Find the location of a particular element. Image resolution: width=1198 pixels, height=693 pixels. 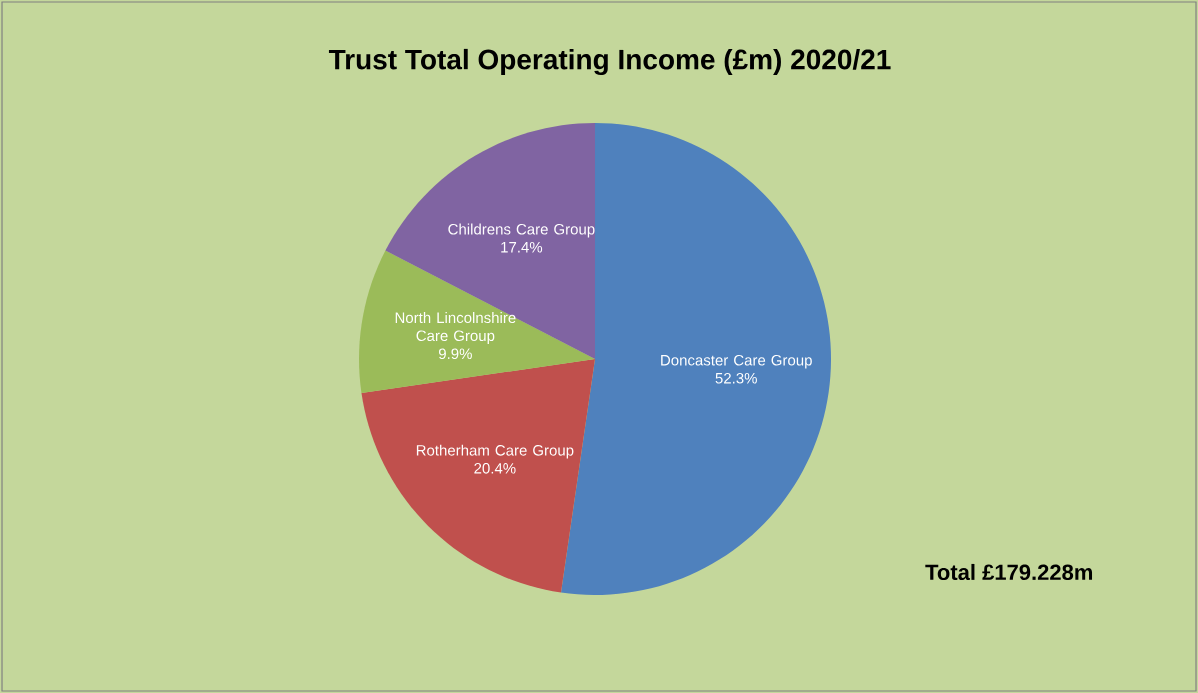

slice-label: North Lincolnshire Care Group is located at coordinates (455, 328).